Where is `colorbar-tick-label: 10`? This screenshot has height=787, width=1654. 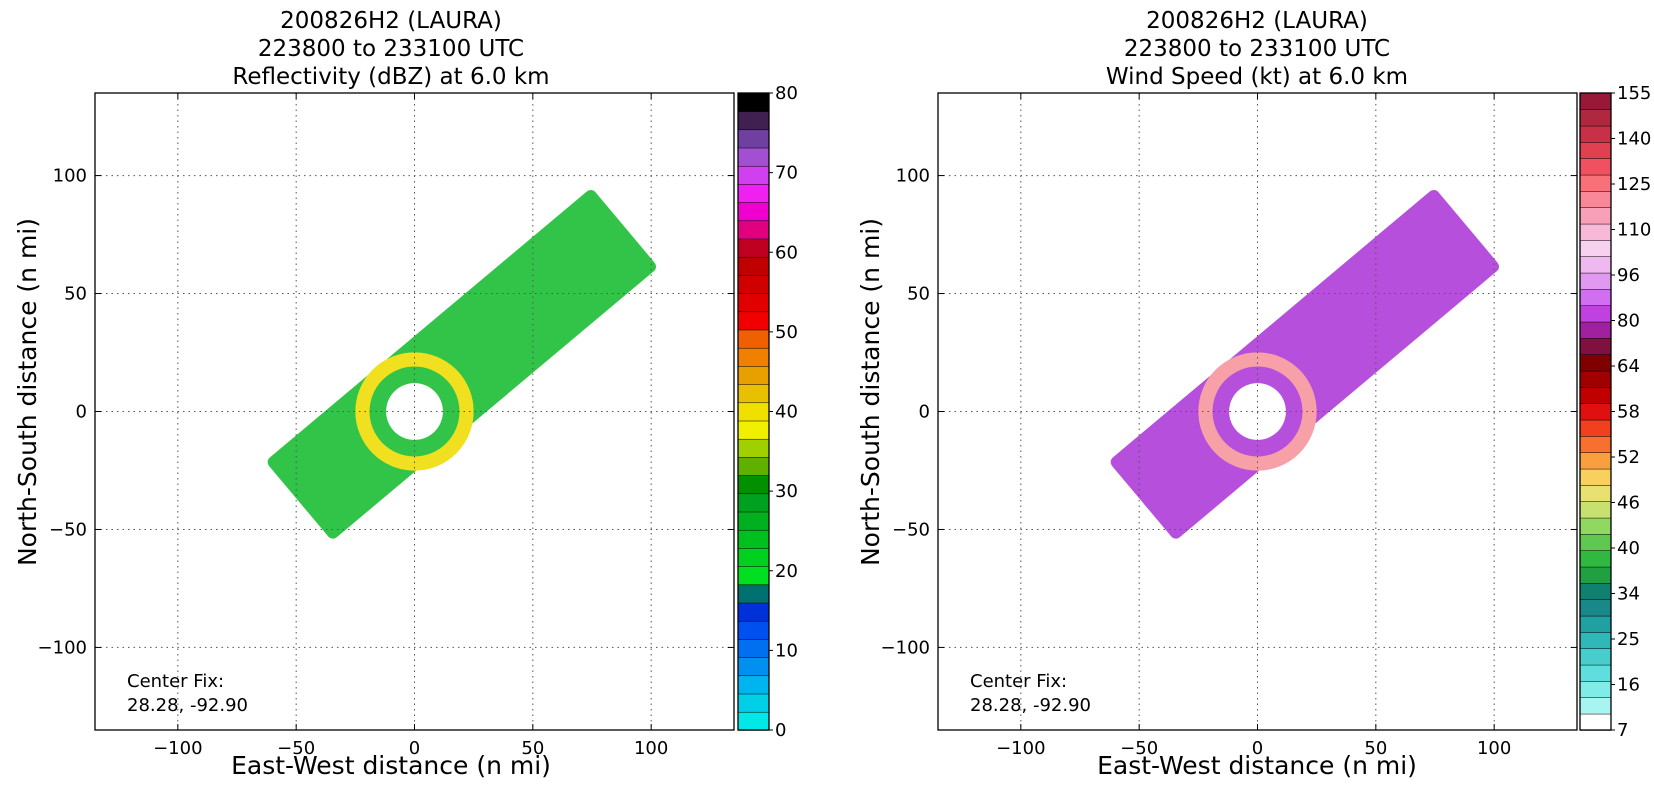 colorbar-tick-label: 10 is located at coordinates (786, 650).